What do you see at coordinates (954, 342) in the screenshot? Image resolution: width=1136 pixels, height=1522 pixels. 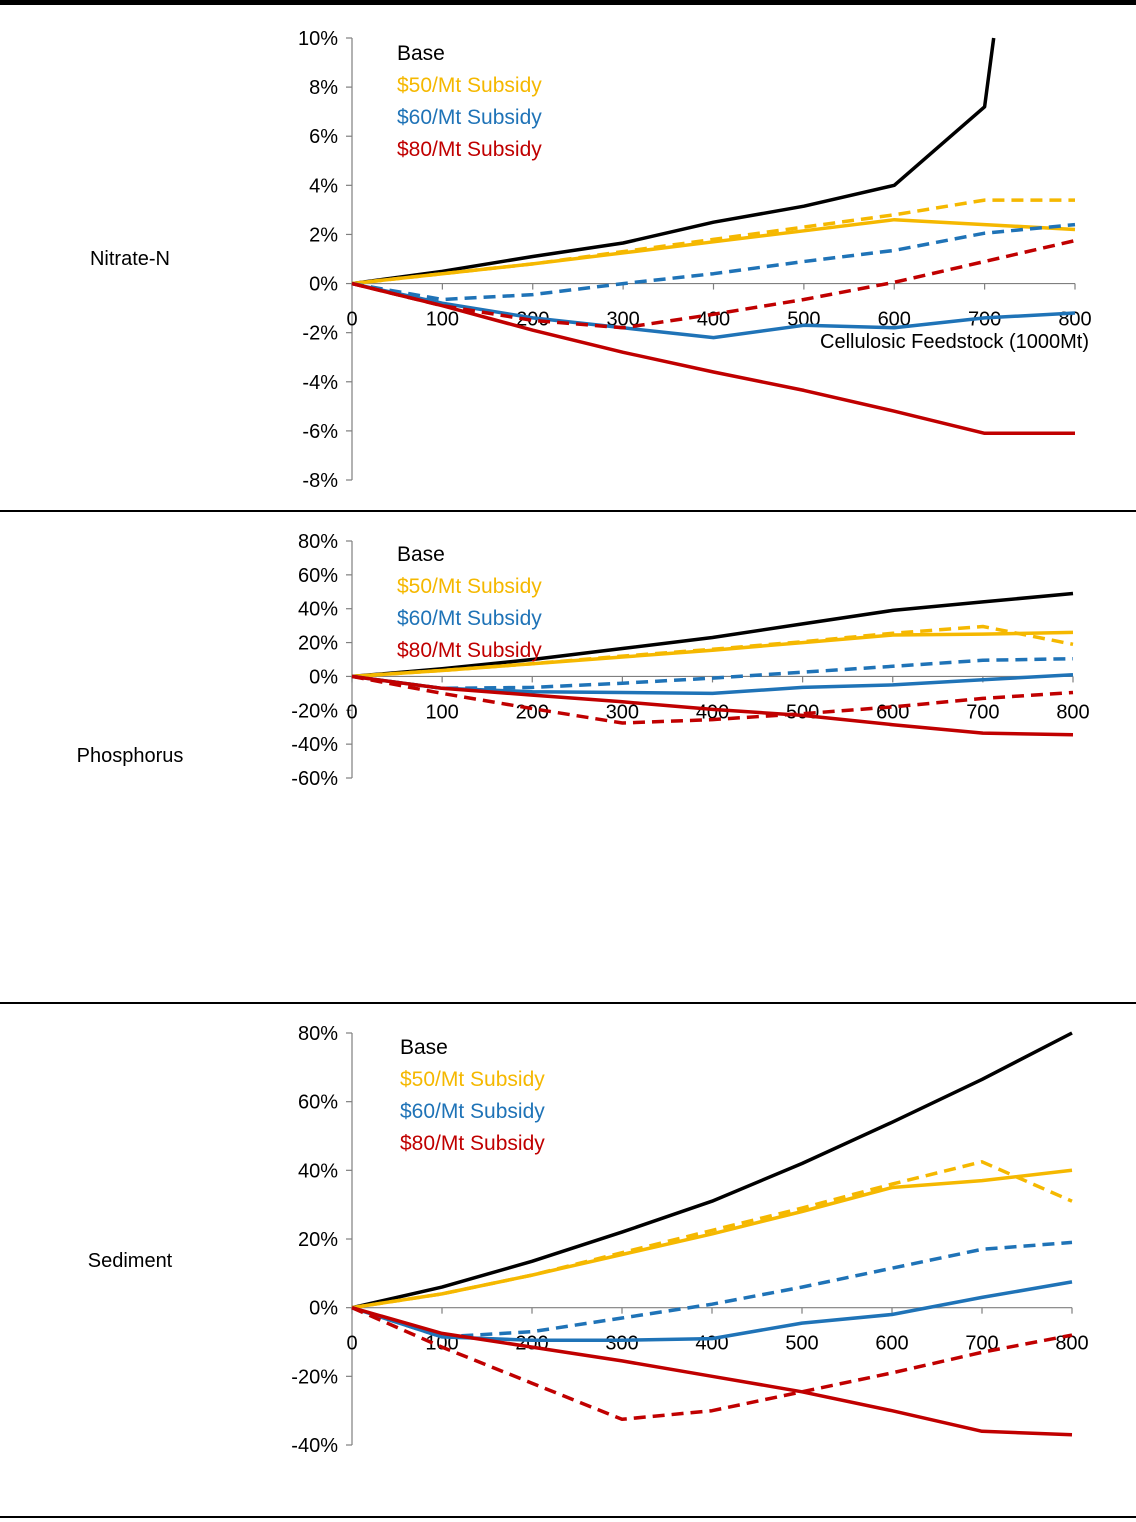 I see `x-axis-title: Cellulosic Feedstock (1000Mt)` at bounding box center [954, 342].